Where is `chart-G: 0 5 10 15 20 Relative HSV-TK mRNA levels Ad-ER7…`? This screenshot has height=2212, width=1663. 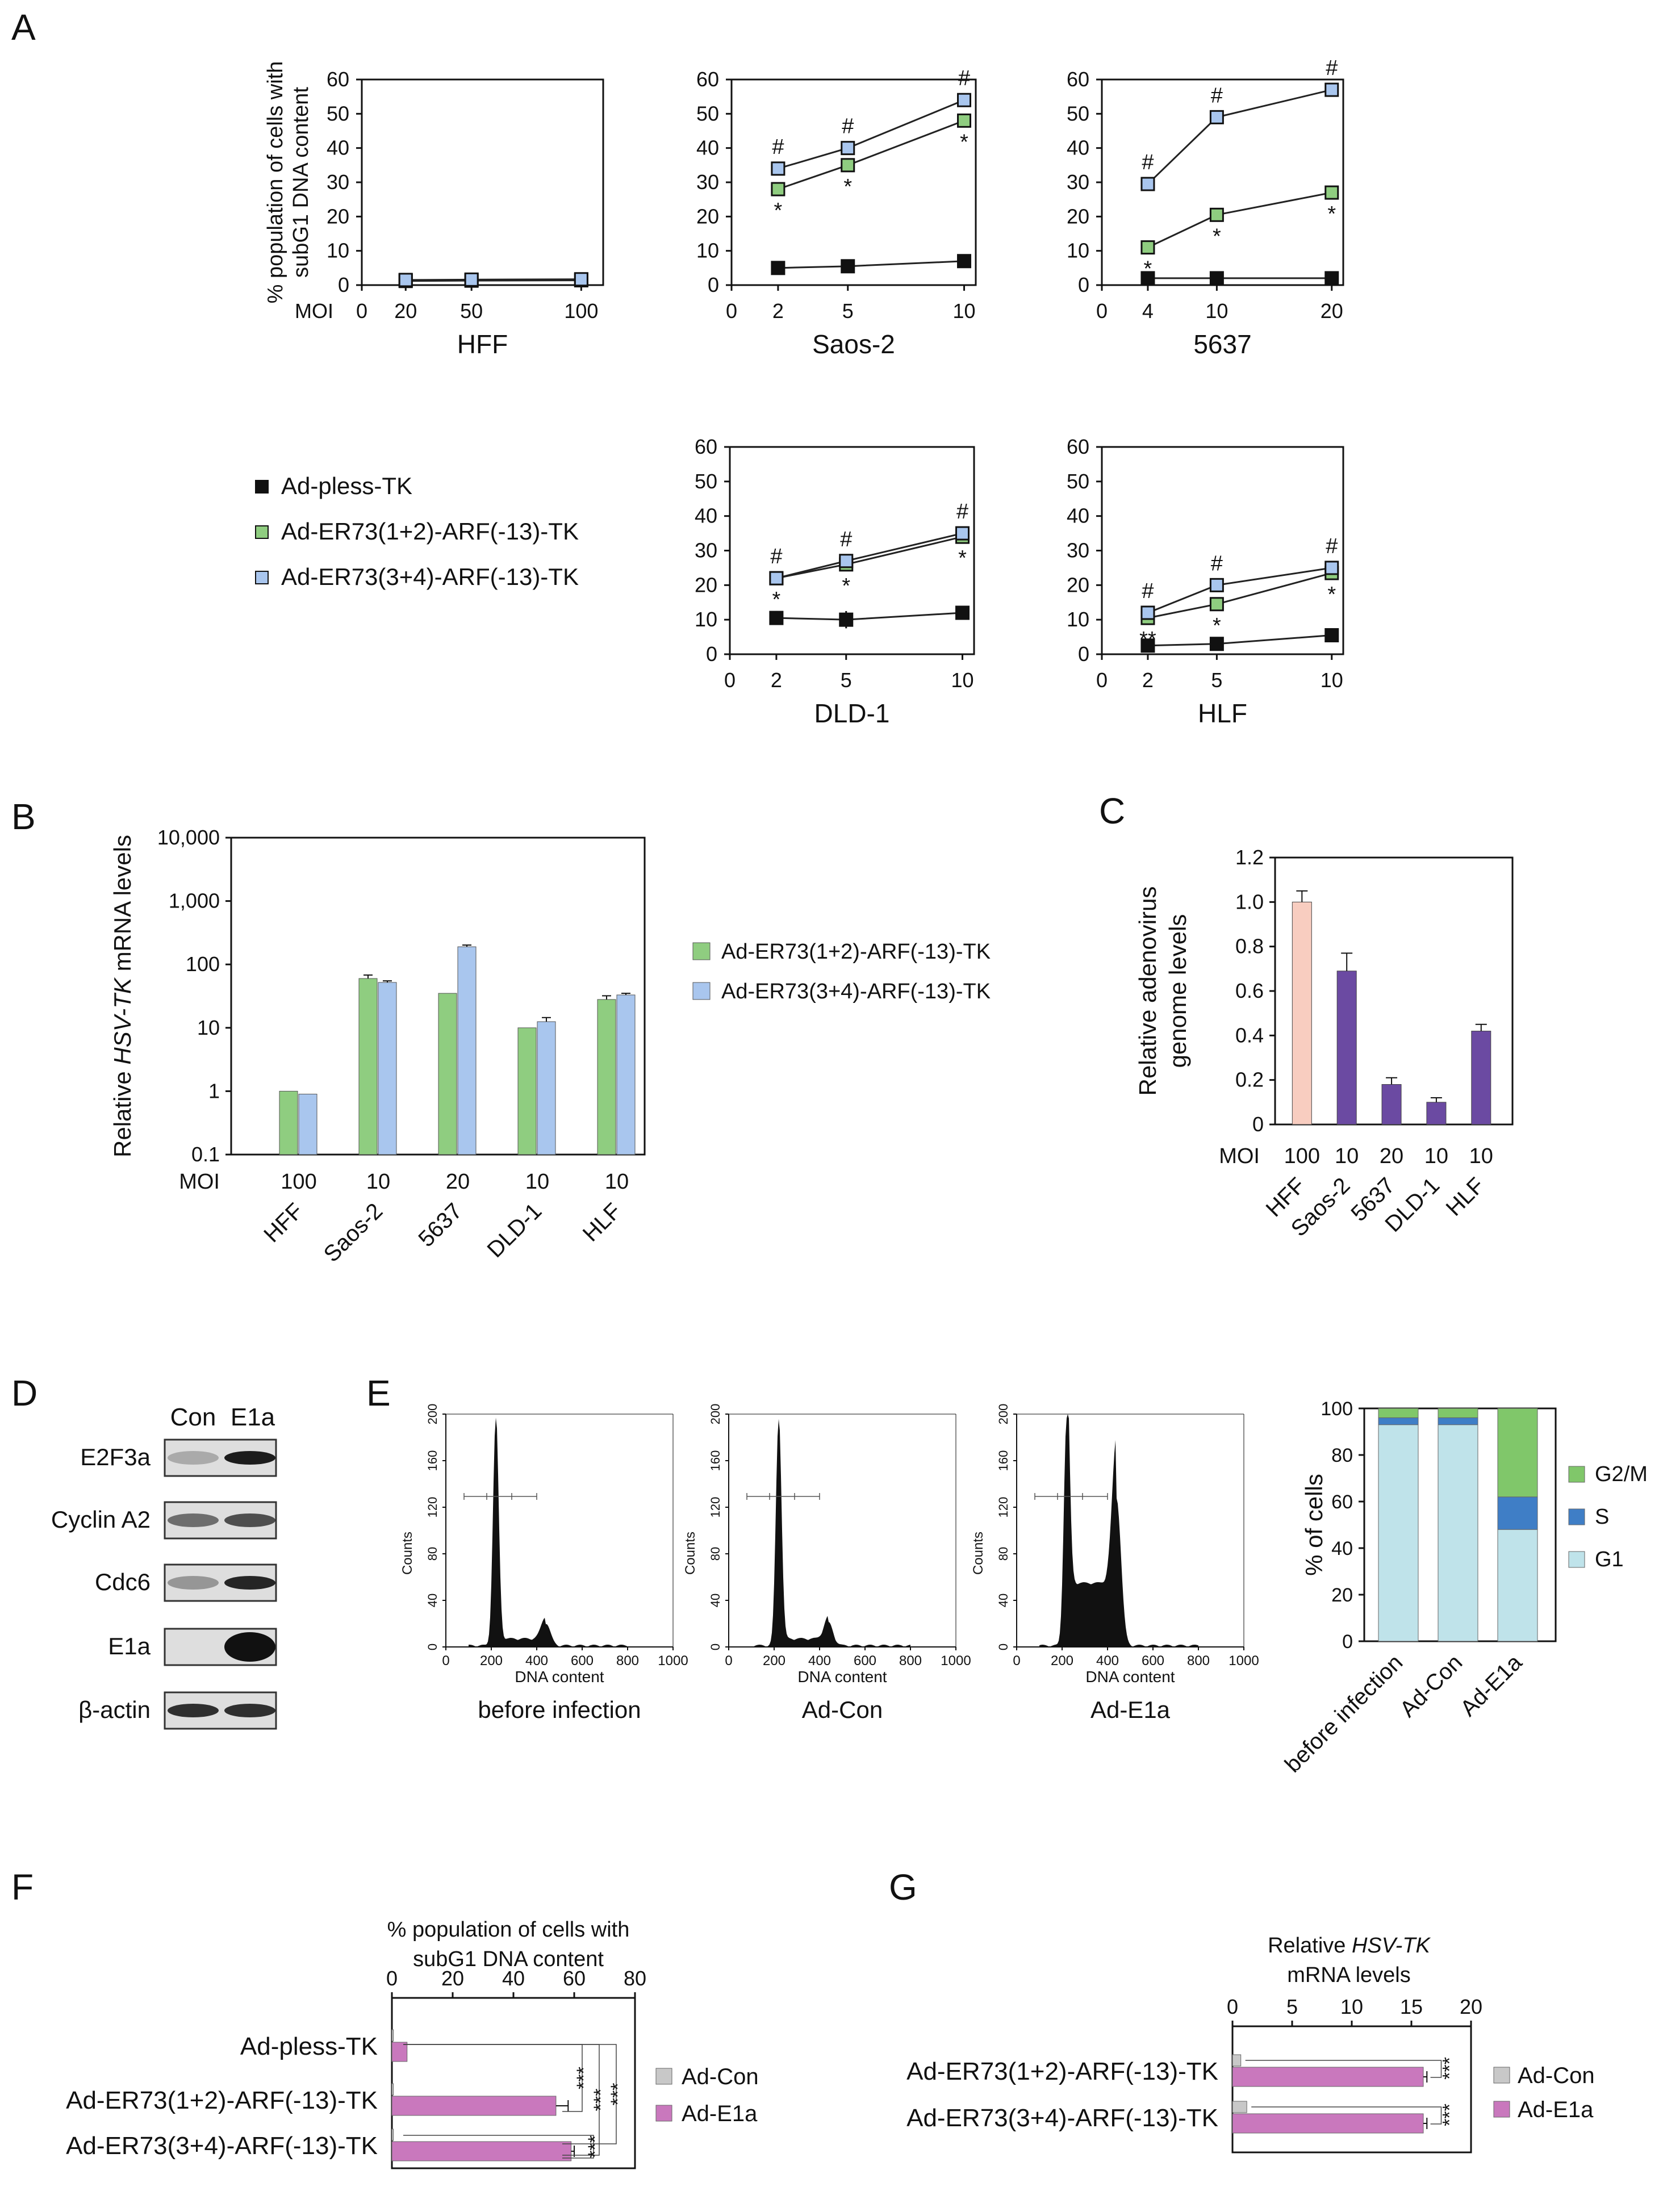
chart-G: 0 5 10 15 20 Relative HSV-TK mRNA levels Ad-ER7… is located at coordinates (1250, 2044).